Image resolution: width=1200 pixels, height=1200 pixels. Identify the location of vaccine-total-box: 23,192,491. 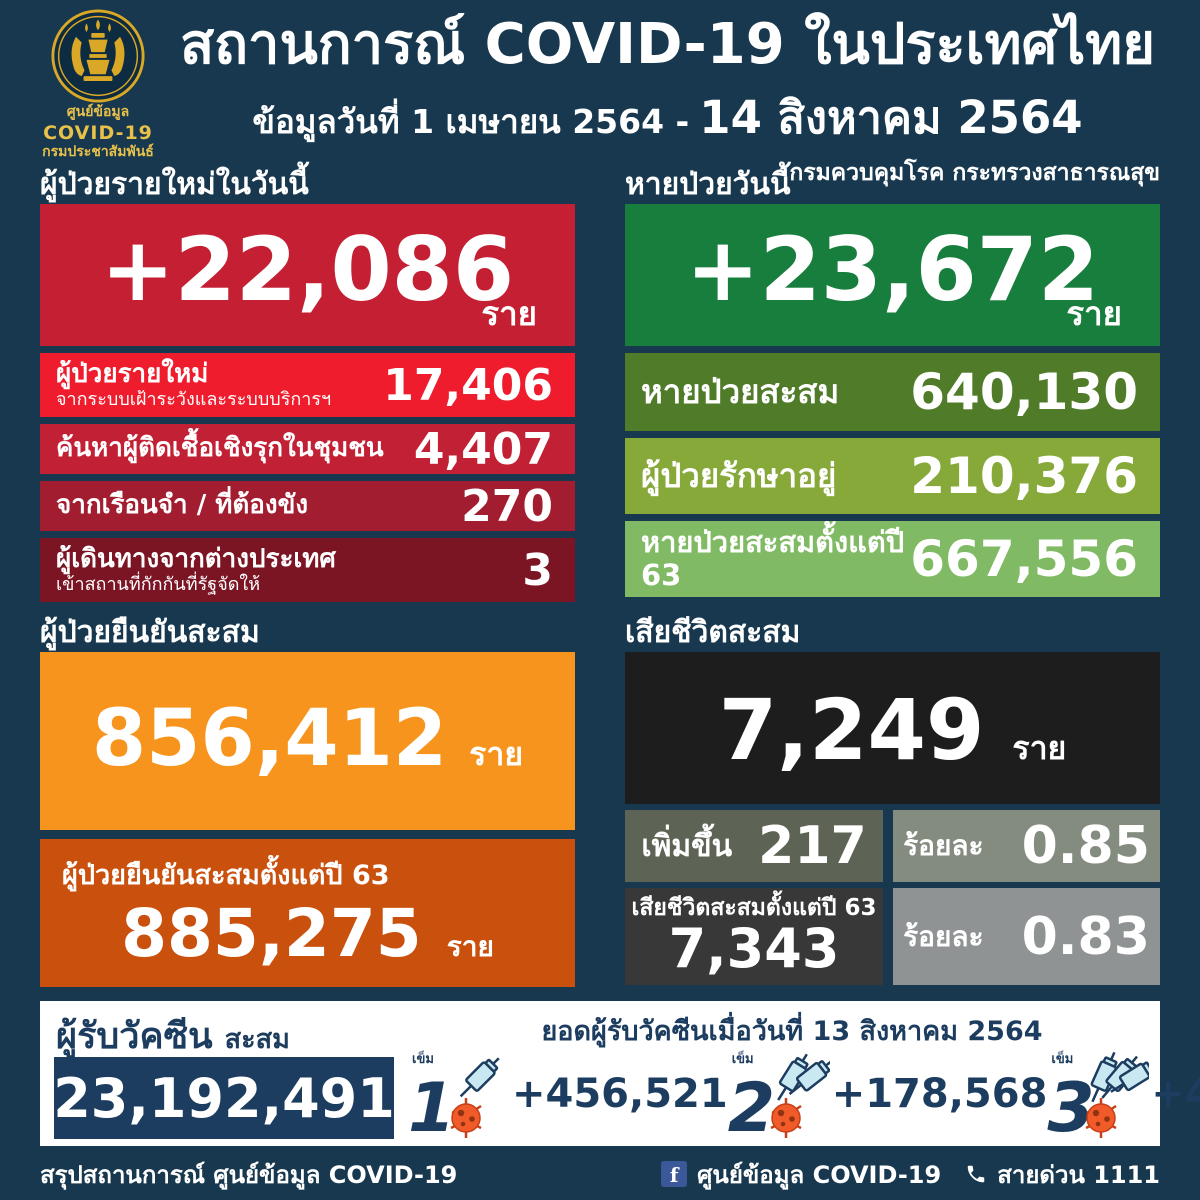
(224, 1098).